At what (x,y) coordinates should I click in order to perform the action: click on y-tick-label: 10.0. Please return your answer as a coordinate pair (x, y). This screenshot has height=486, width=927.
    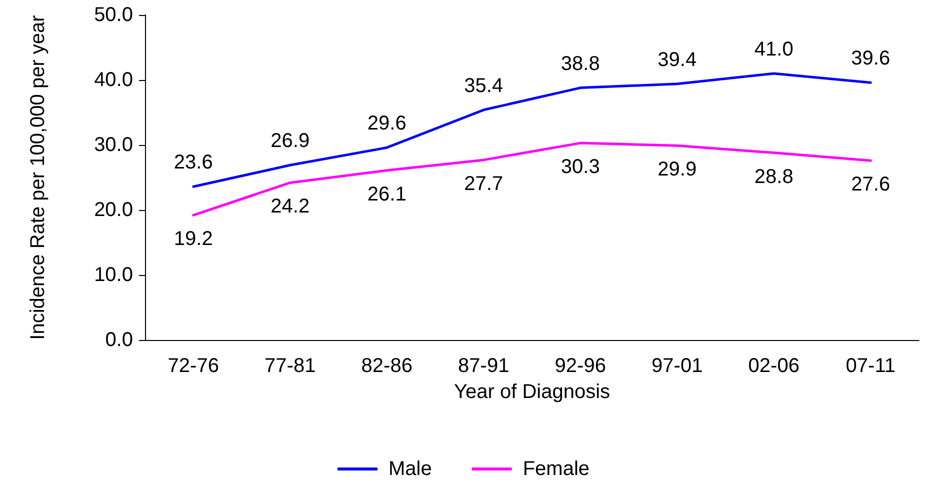
    Looking at the image, I should click on (113, 275).